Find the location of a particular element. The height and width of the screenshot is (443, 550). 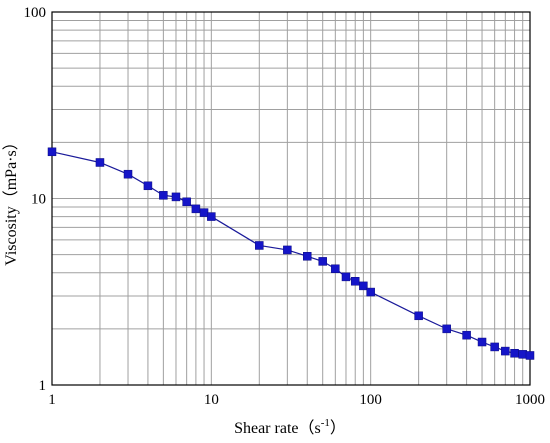

x-tick-label: 10 is located at coordinates (211, 400).